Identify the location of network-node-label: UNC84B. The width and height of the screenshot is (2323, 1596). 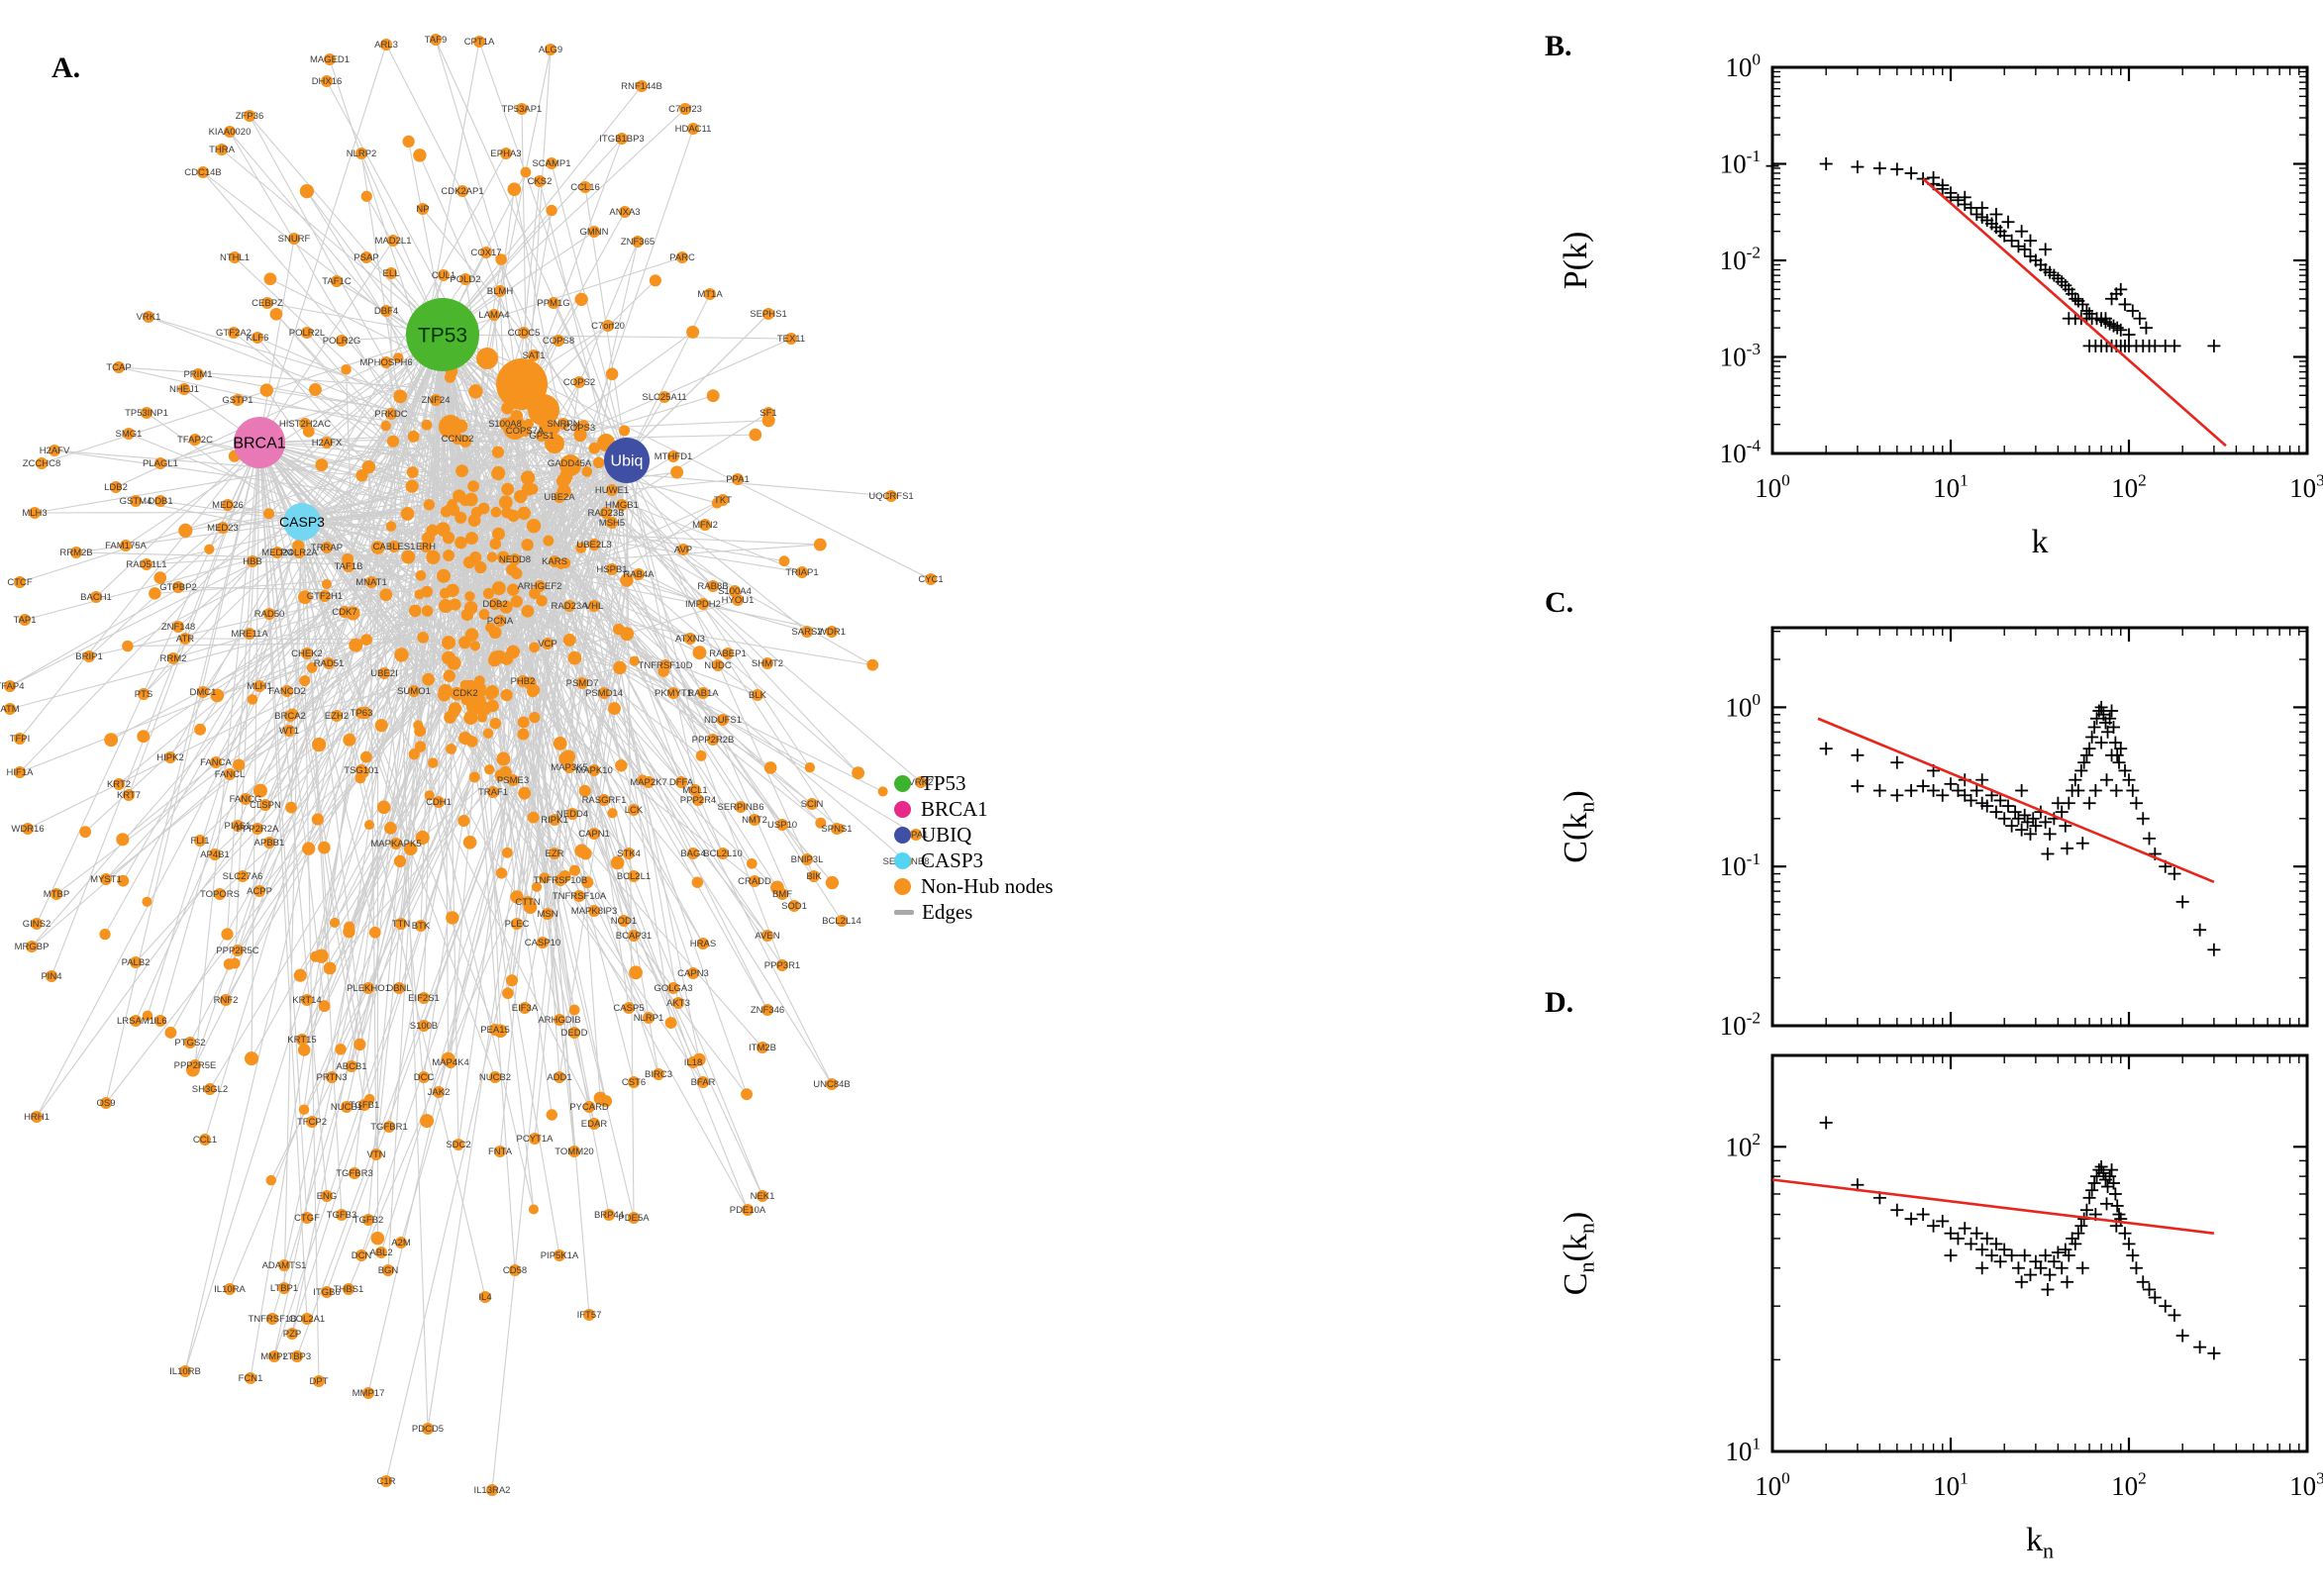
(832, 1084).